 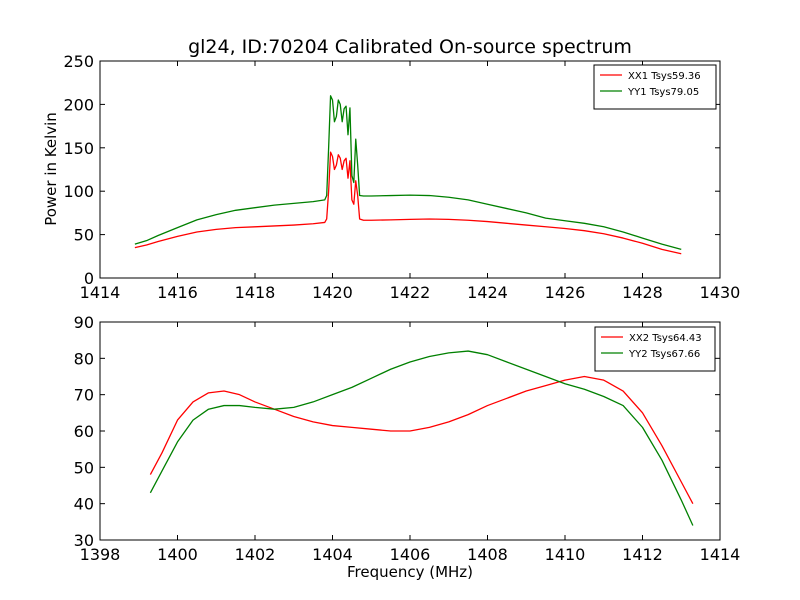 I want to click on legend-1: XX1 Tsys59.36 YY1 Tsys79.05, so click(x=655, y=87).